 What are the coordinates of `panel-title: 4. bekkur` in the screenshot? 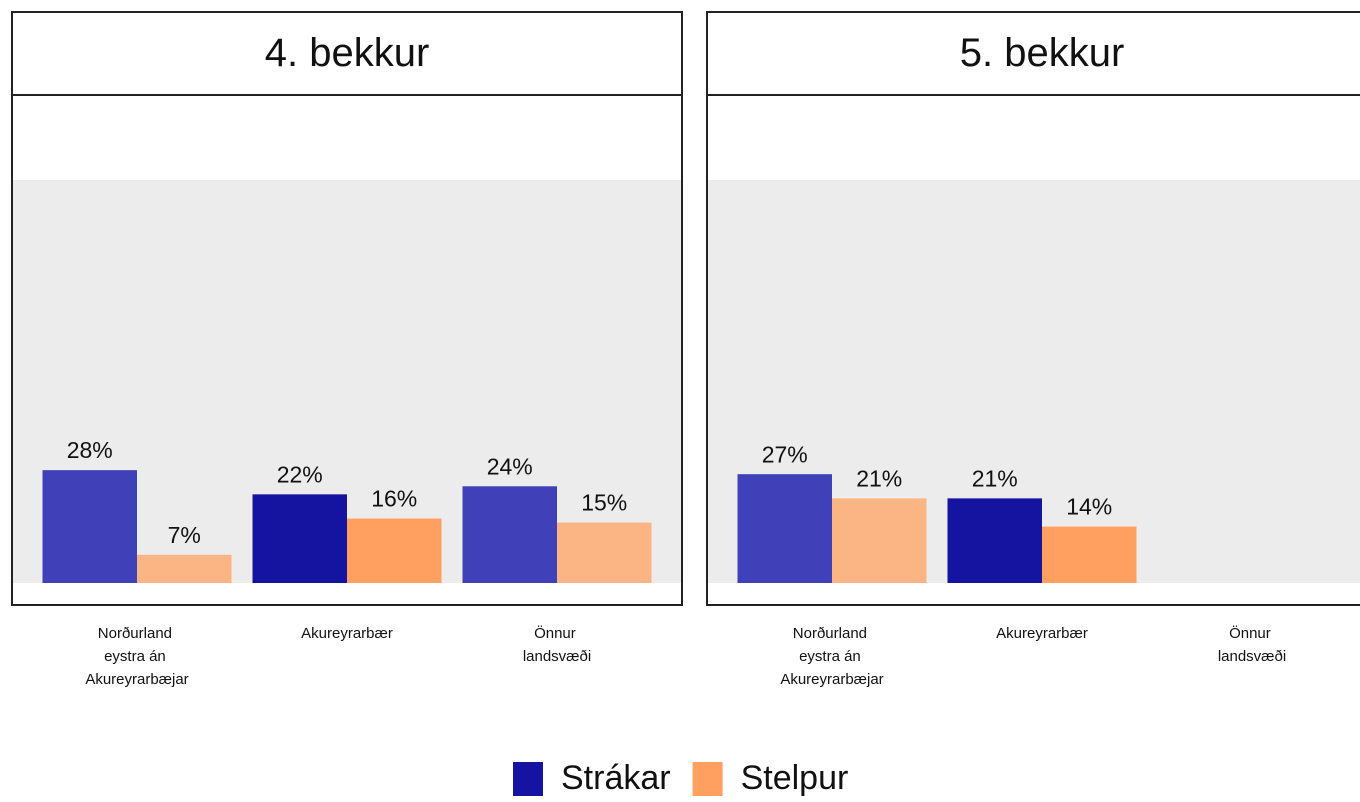 It's located at (347, 53).